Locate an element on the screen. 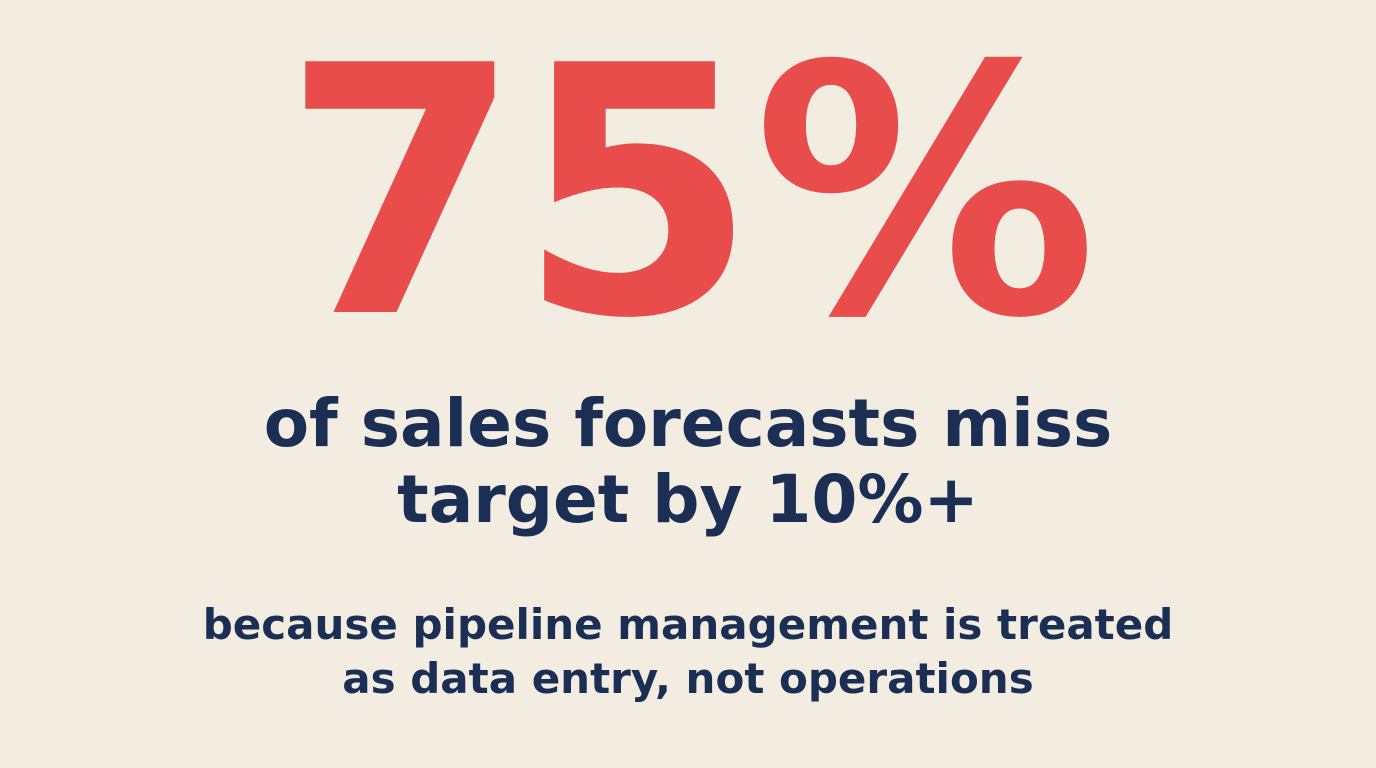 This screenshot has width=1376, height=768. subline-line-2: as data entry, not operations is located at coordinates (688, 678).